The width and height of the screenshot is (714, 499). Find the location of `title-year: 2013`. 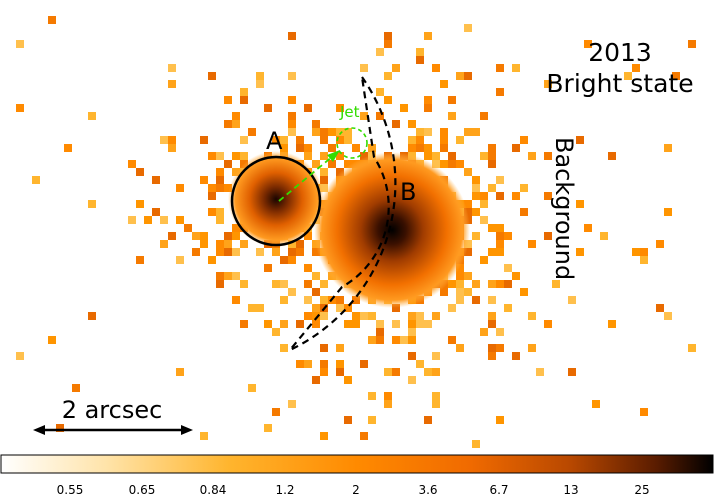

title-year: 2013 is located at coordinates (620, 52).